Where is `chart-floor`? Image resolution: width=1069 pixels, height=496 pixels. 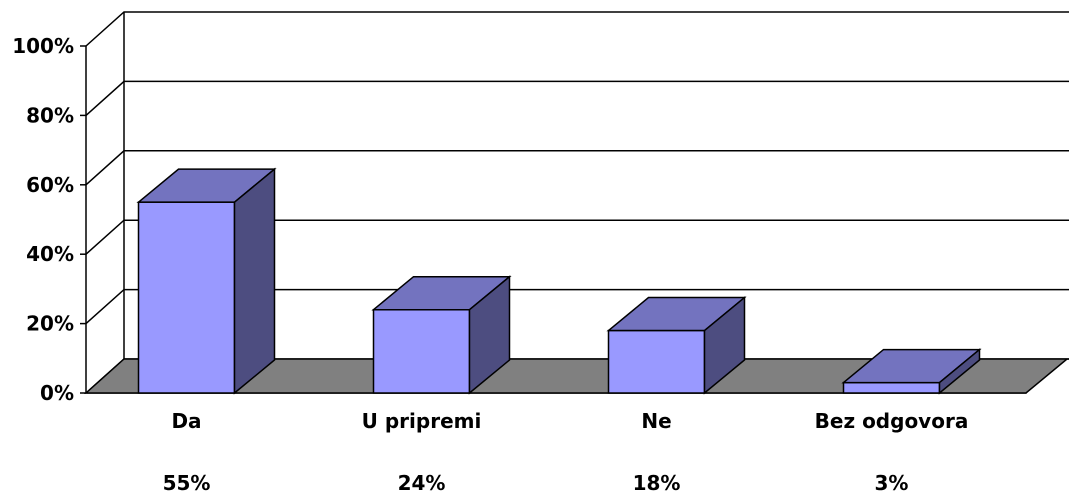
chart-floor is located at coordinates (576, 376).